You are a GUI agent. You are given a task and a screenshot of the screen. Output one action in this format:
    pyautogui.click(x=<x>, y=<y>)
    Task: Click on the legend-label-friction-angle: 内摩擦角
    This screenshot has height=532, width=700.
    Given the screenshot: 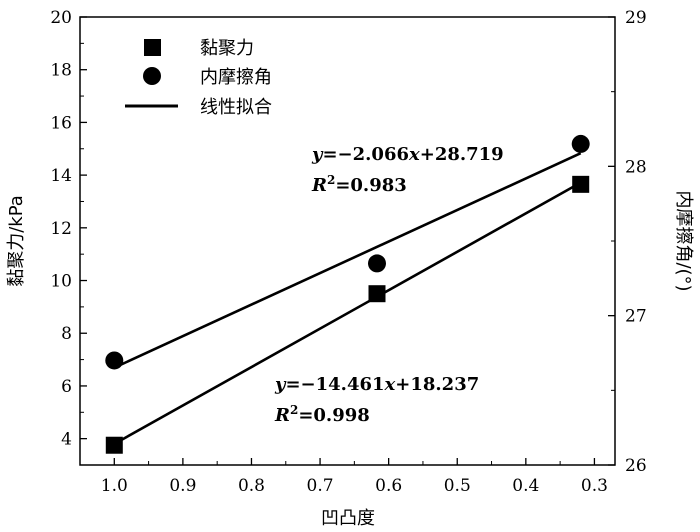 What is the action you would take?
    pyautogui.click(x=236, y=77)
    